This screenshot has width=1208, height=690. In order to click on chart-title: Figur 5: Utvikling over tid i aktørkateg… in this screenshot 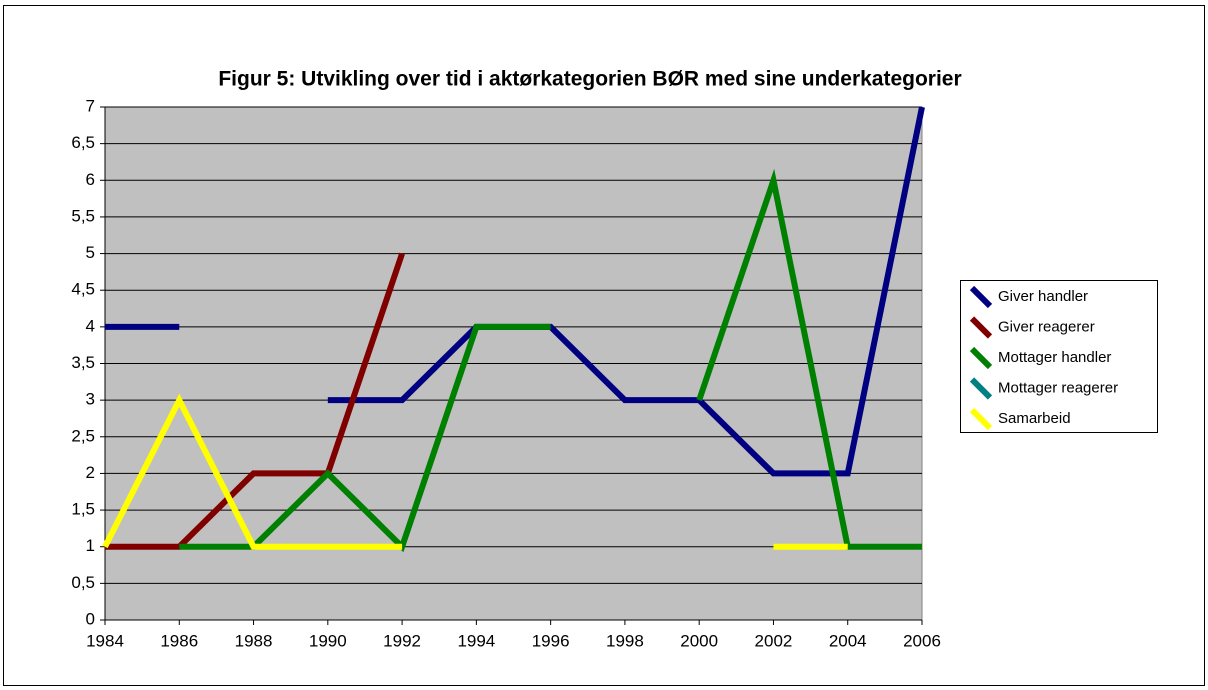, I will do `click(589, 79)`.